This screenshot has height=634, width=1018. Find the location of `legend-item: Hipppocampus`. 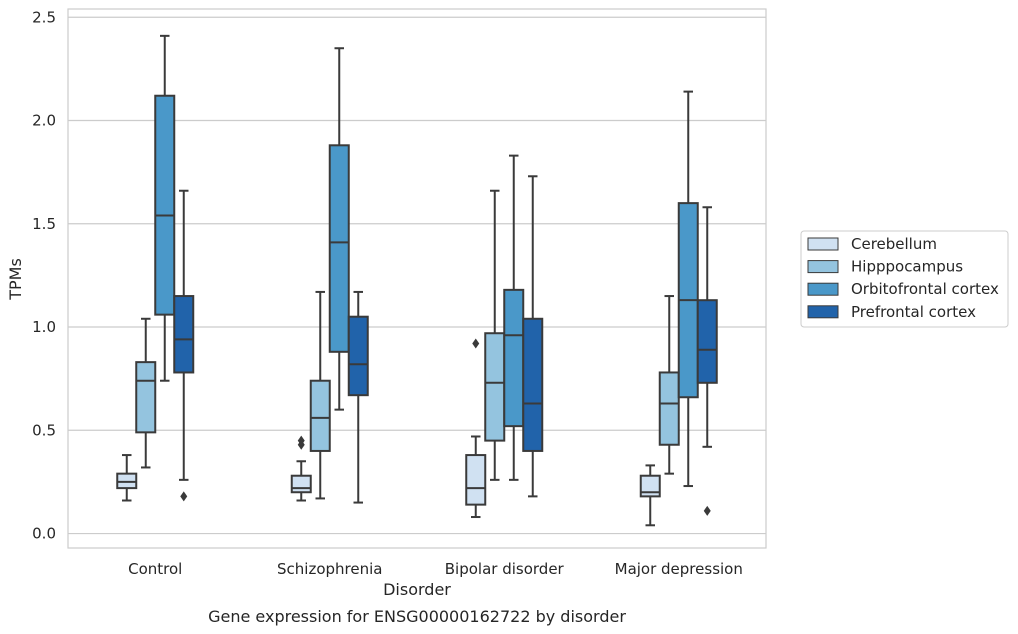

legend-item: Hipppocampus is located at coordinates (885, 267).